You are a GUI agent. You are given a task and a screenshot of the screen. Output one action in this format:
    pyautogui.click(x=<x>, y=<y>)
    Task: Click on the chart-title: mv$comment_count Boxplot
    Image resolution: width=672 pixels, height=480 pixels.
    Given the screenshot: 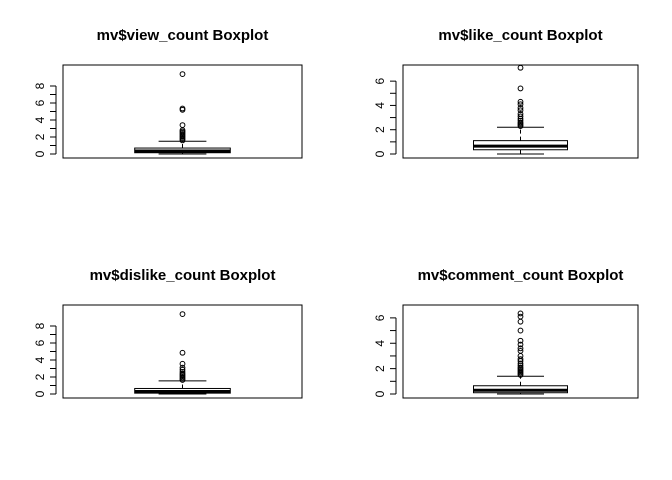 What is the action you would take?
    pyautogui.click(x=521, y=275)
    